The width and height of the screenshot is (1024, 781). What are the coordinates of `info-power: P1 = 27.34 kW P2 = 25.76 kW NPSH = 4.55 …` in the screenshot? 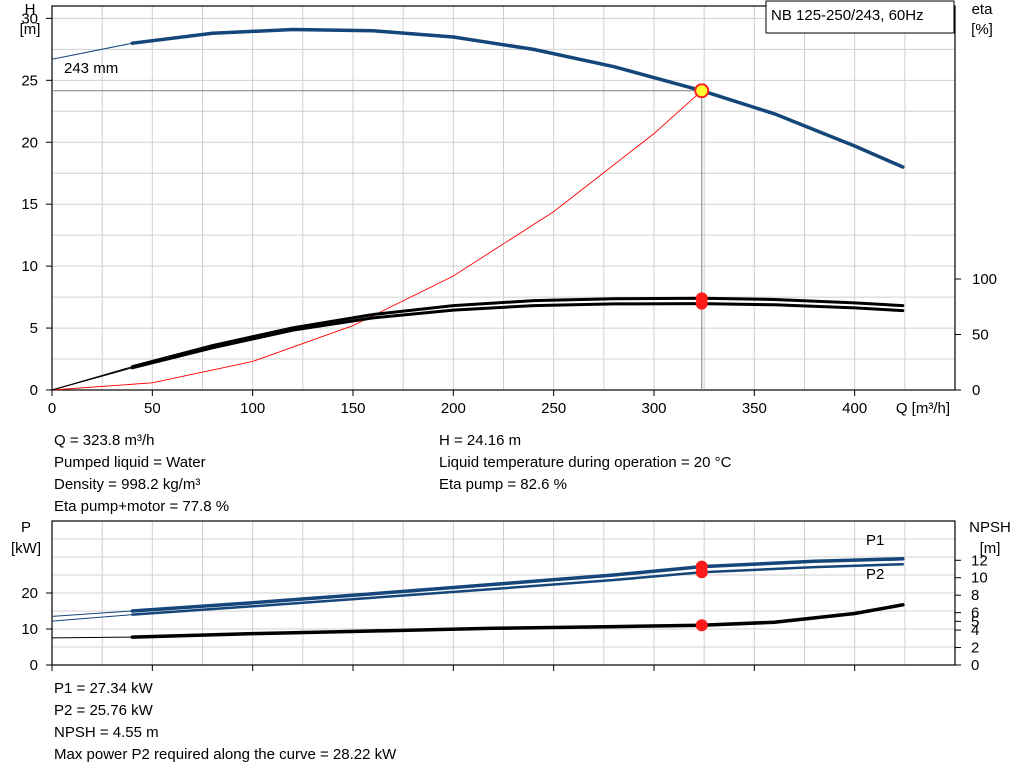 It's located at (225, 722).